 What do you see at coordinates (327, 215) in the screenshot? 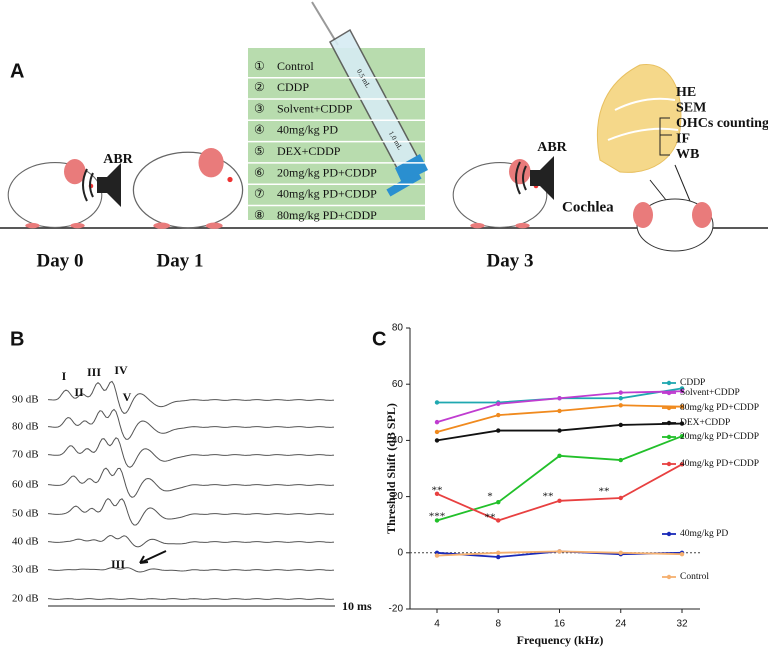
I see `group-name: 80mg/kg PD+CDDP` at bounding box center [327, 215].